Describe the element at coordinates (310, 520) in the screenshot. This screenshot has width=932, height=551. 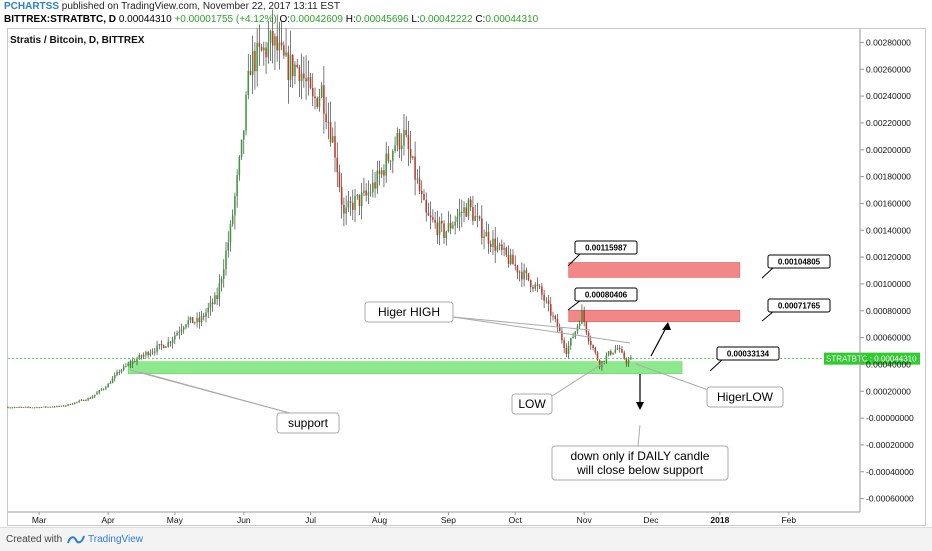
I see `x-tick-label: Jul` at that location.